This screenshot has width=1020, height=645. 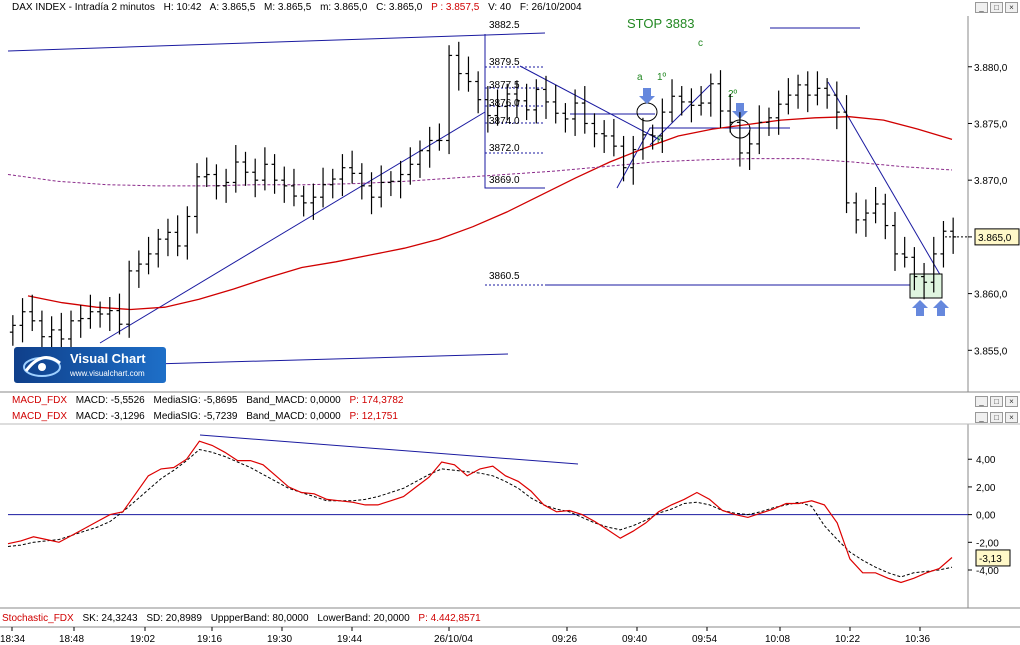 What do you see at coordinates (209, 639) in the screenshot?
I see `time-tick-label: 19:16` at bounding box center [209, 639].